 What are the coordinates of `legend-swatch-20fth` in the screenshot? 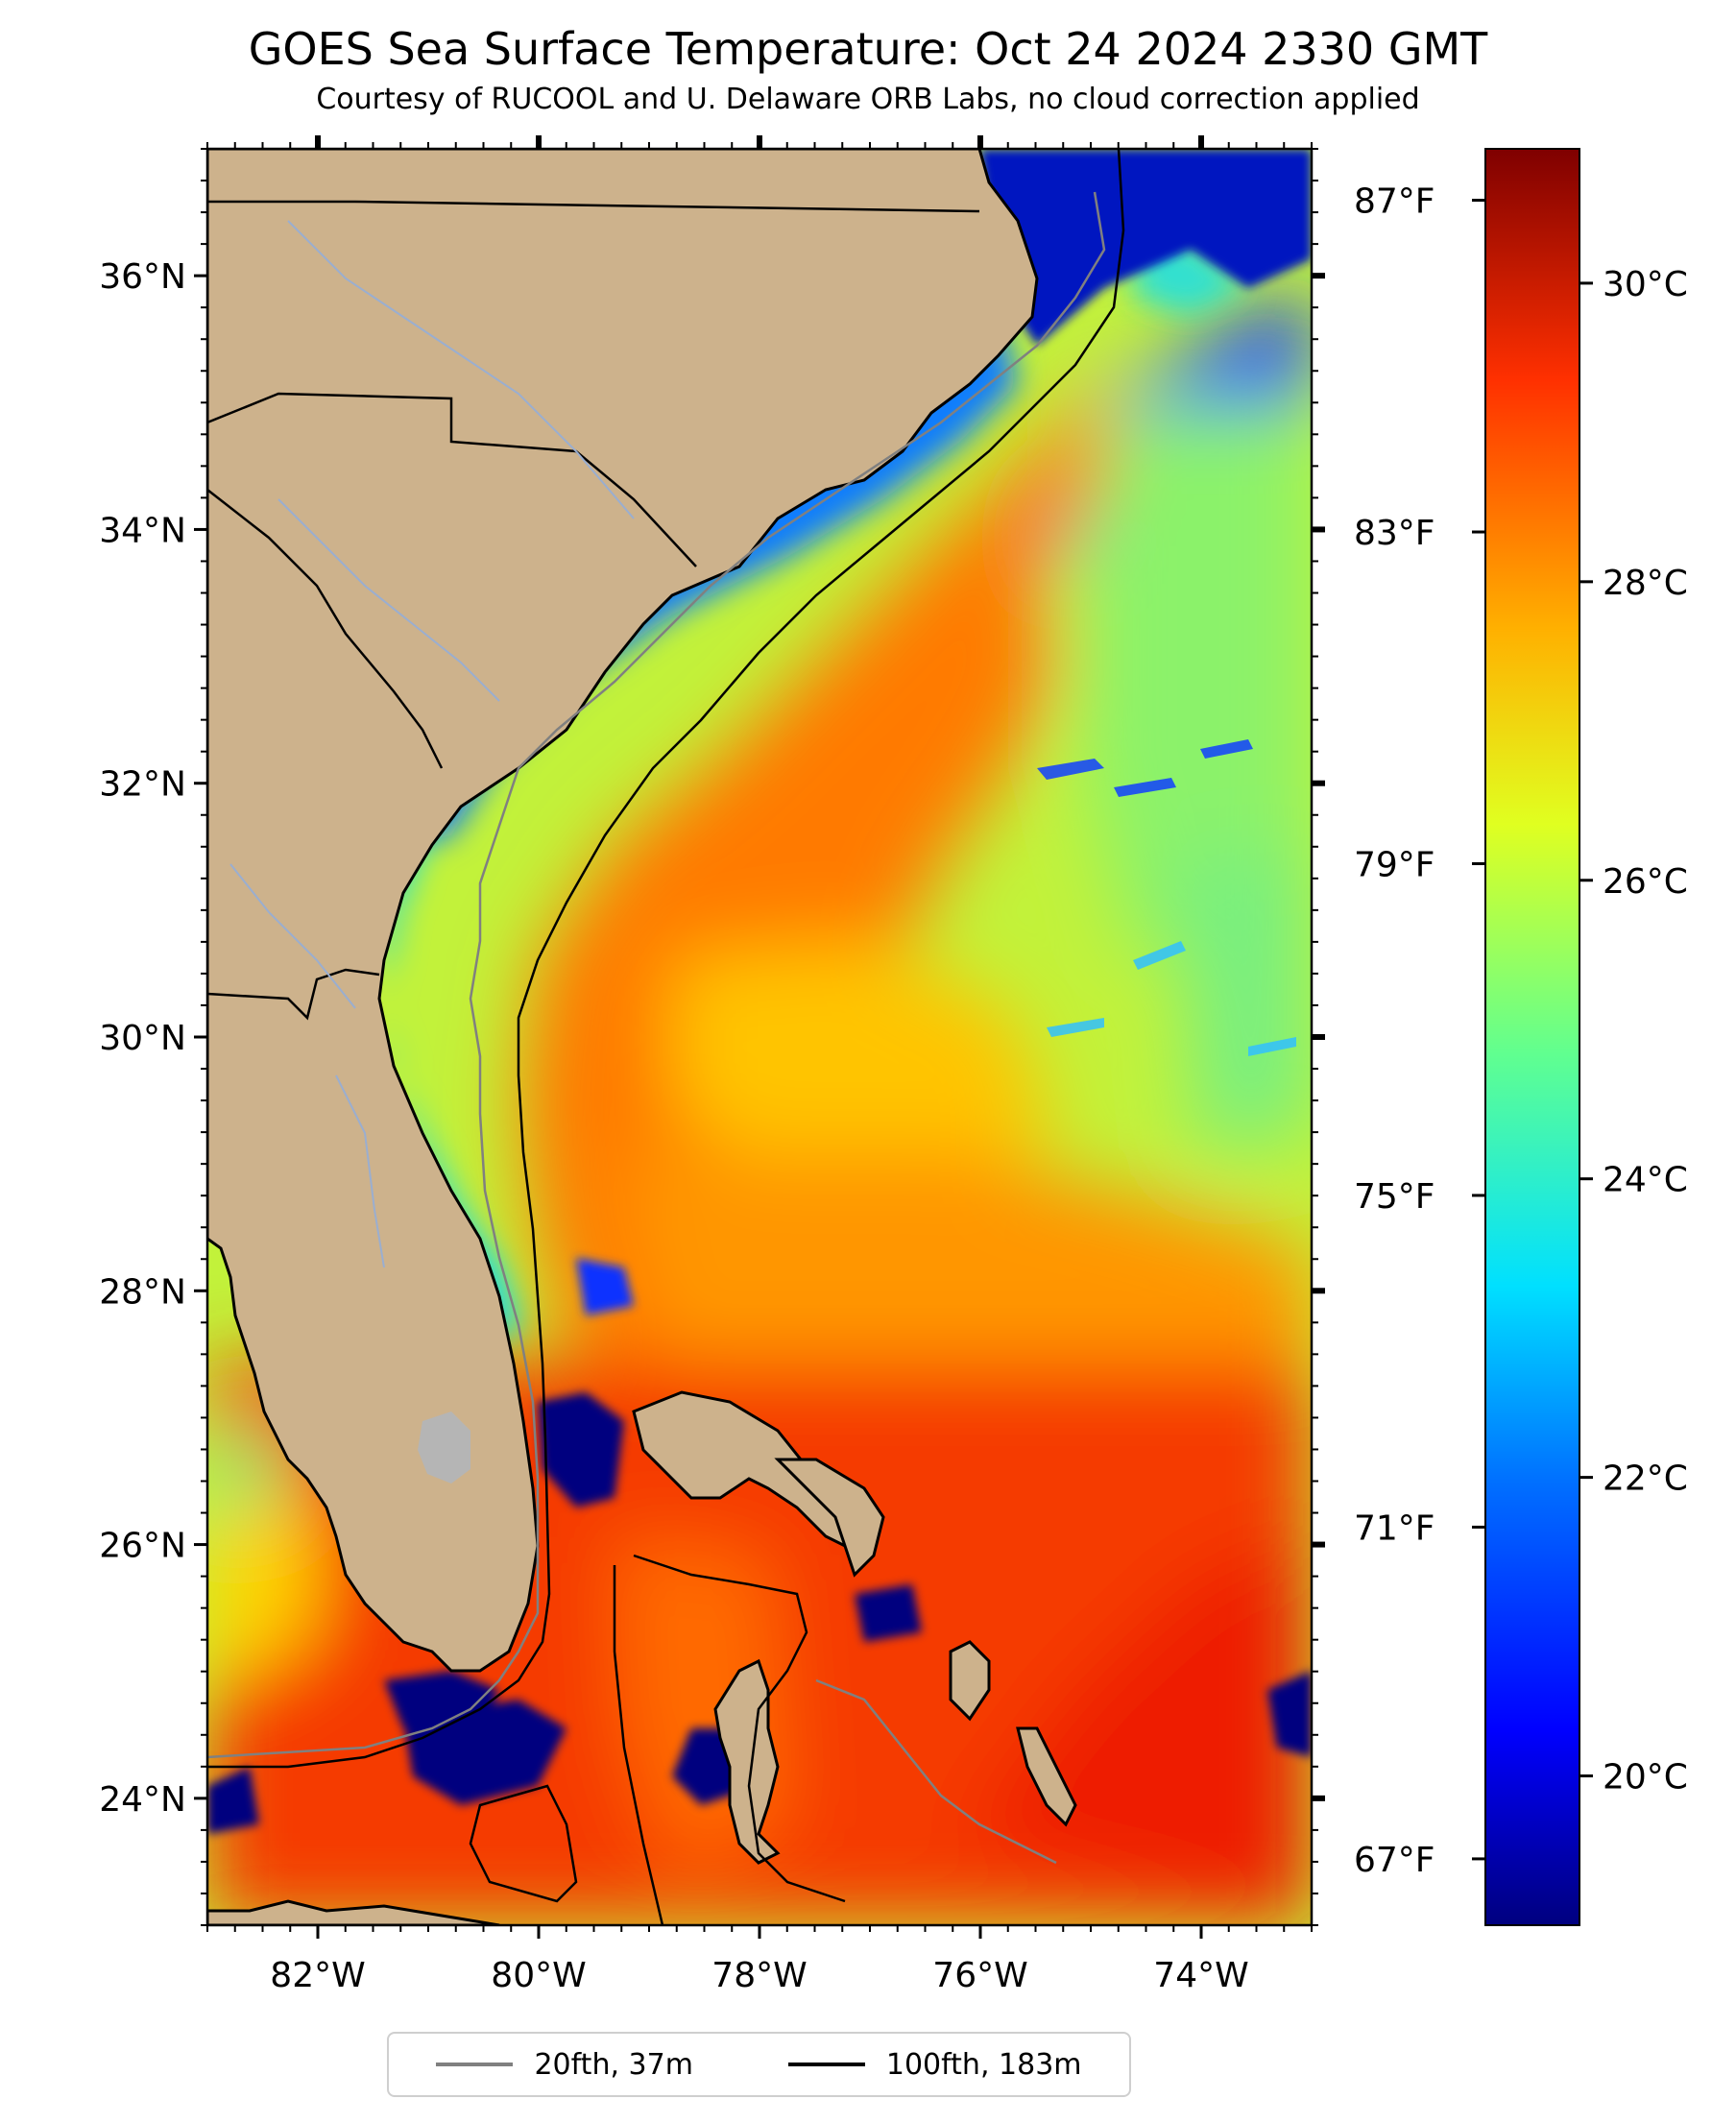 It's located at (475, 2064).